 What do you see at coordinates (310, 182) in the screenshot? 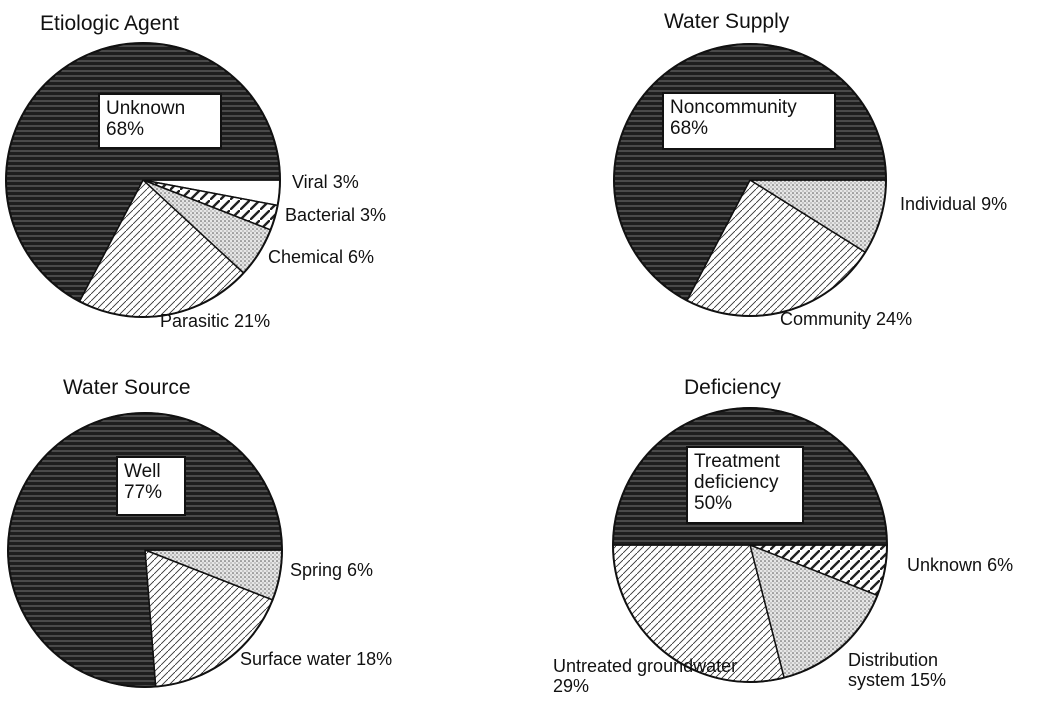
I see `category-label: Viral` at bounding box center [310, 182].